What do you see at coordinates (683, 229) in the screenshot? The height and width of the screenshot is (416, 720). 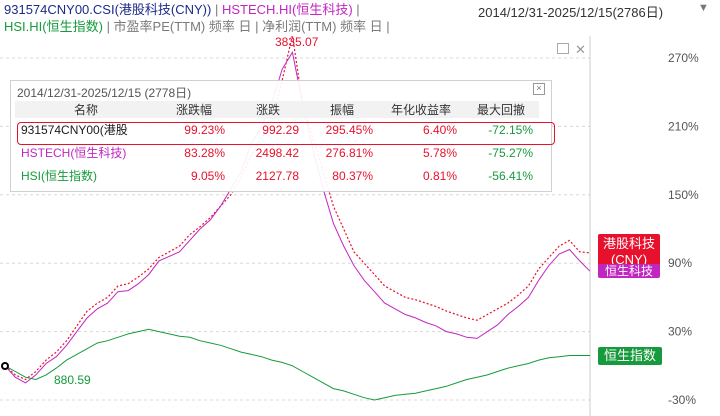 I see `y-axis: 270% 210% 150% 90% 30% -30%` at bounding box center [683, 229].